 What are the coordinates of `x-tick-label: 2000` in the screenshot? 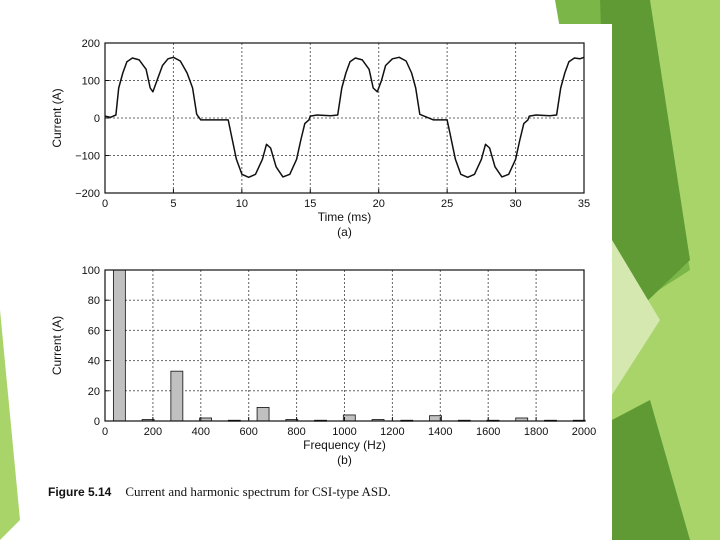 It's located at (584, 432).